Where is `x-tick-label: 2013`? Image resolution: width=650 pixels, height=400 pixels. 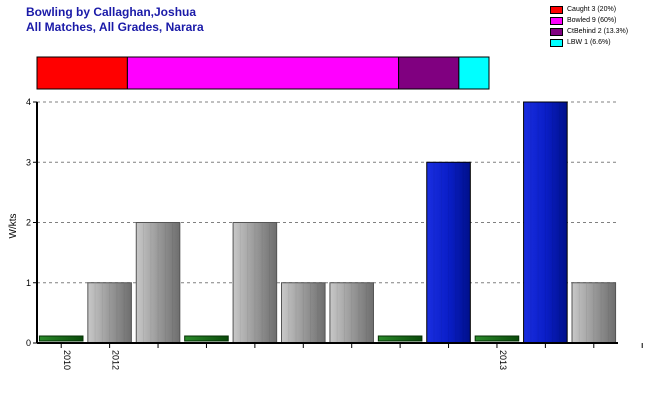 x-tick-label: 2013 is located at coordinates (503, 360).